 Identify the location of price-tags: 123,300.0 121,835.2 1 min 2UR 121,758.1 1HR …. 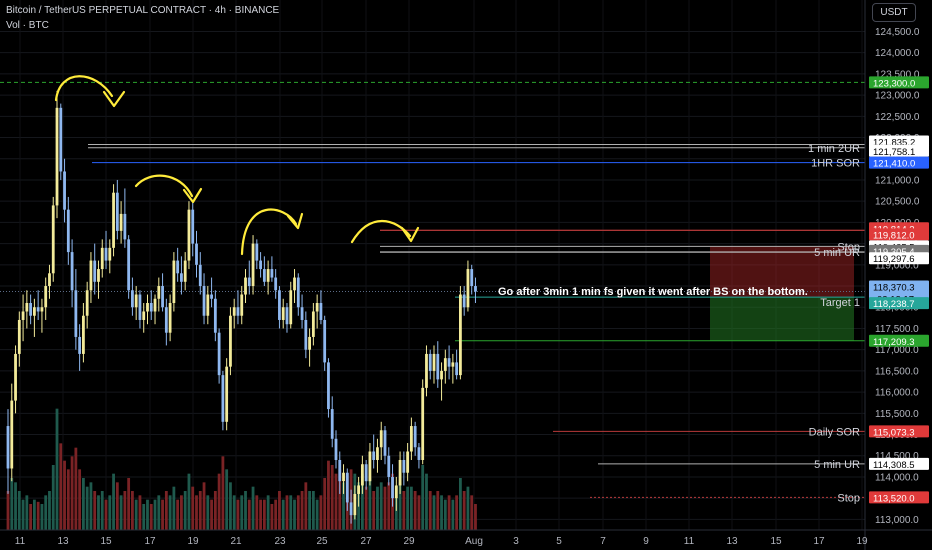
(868, 290).